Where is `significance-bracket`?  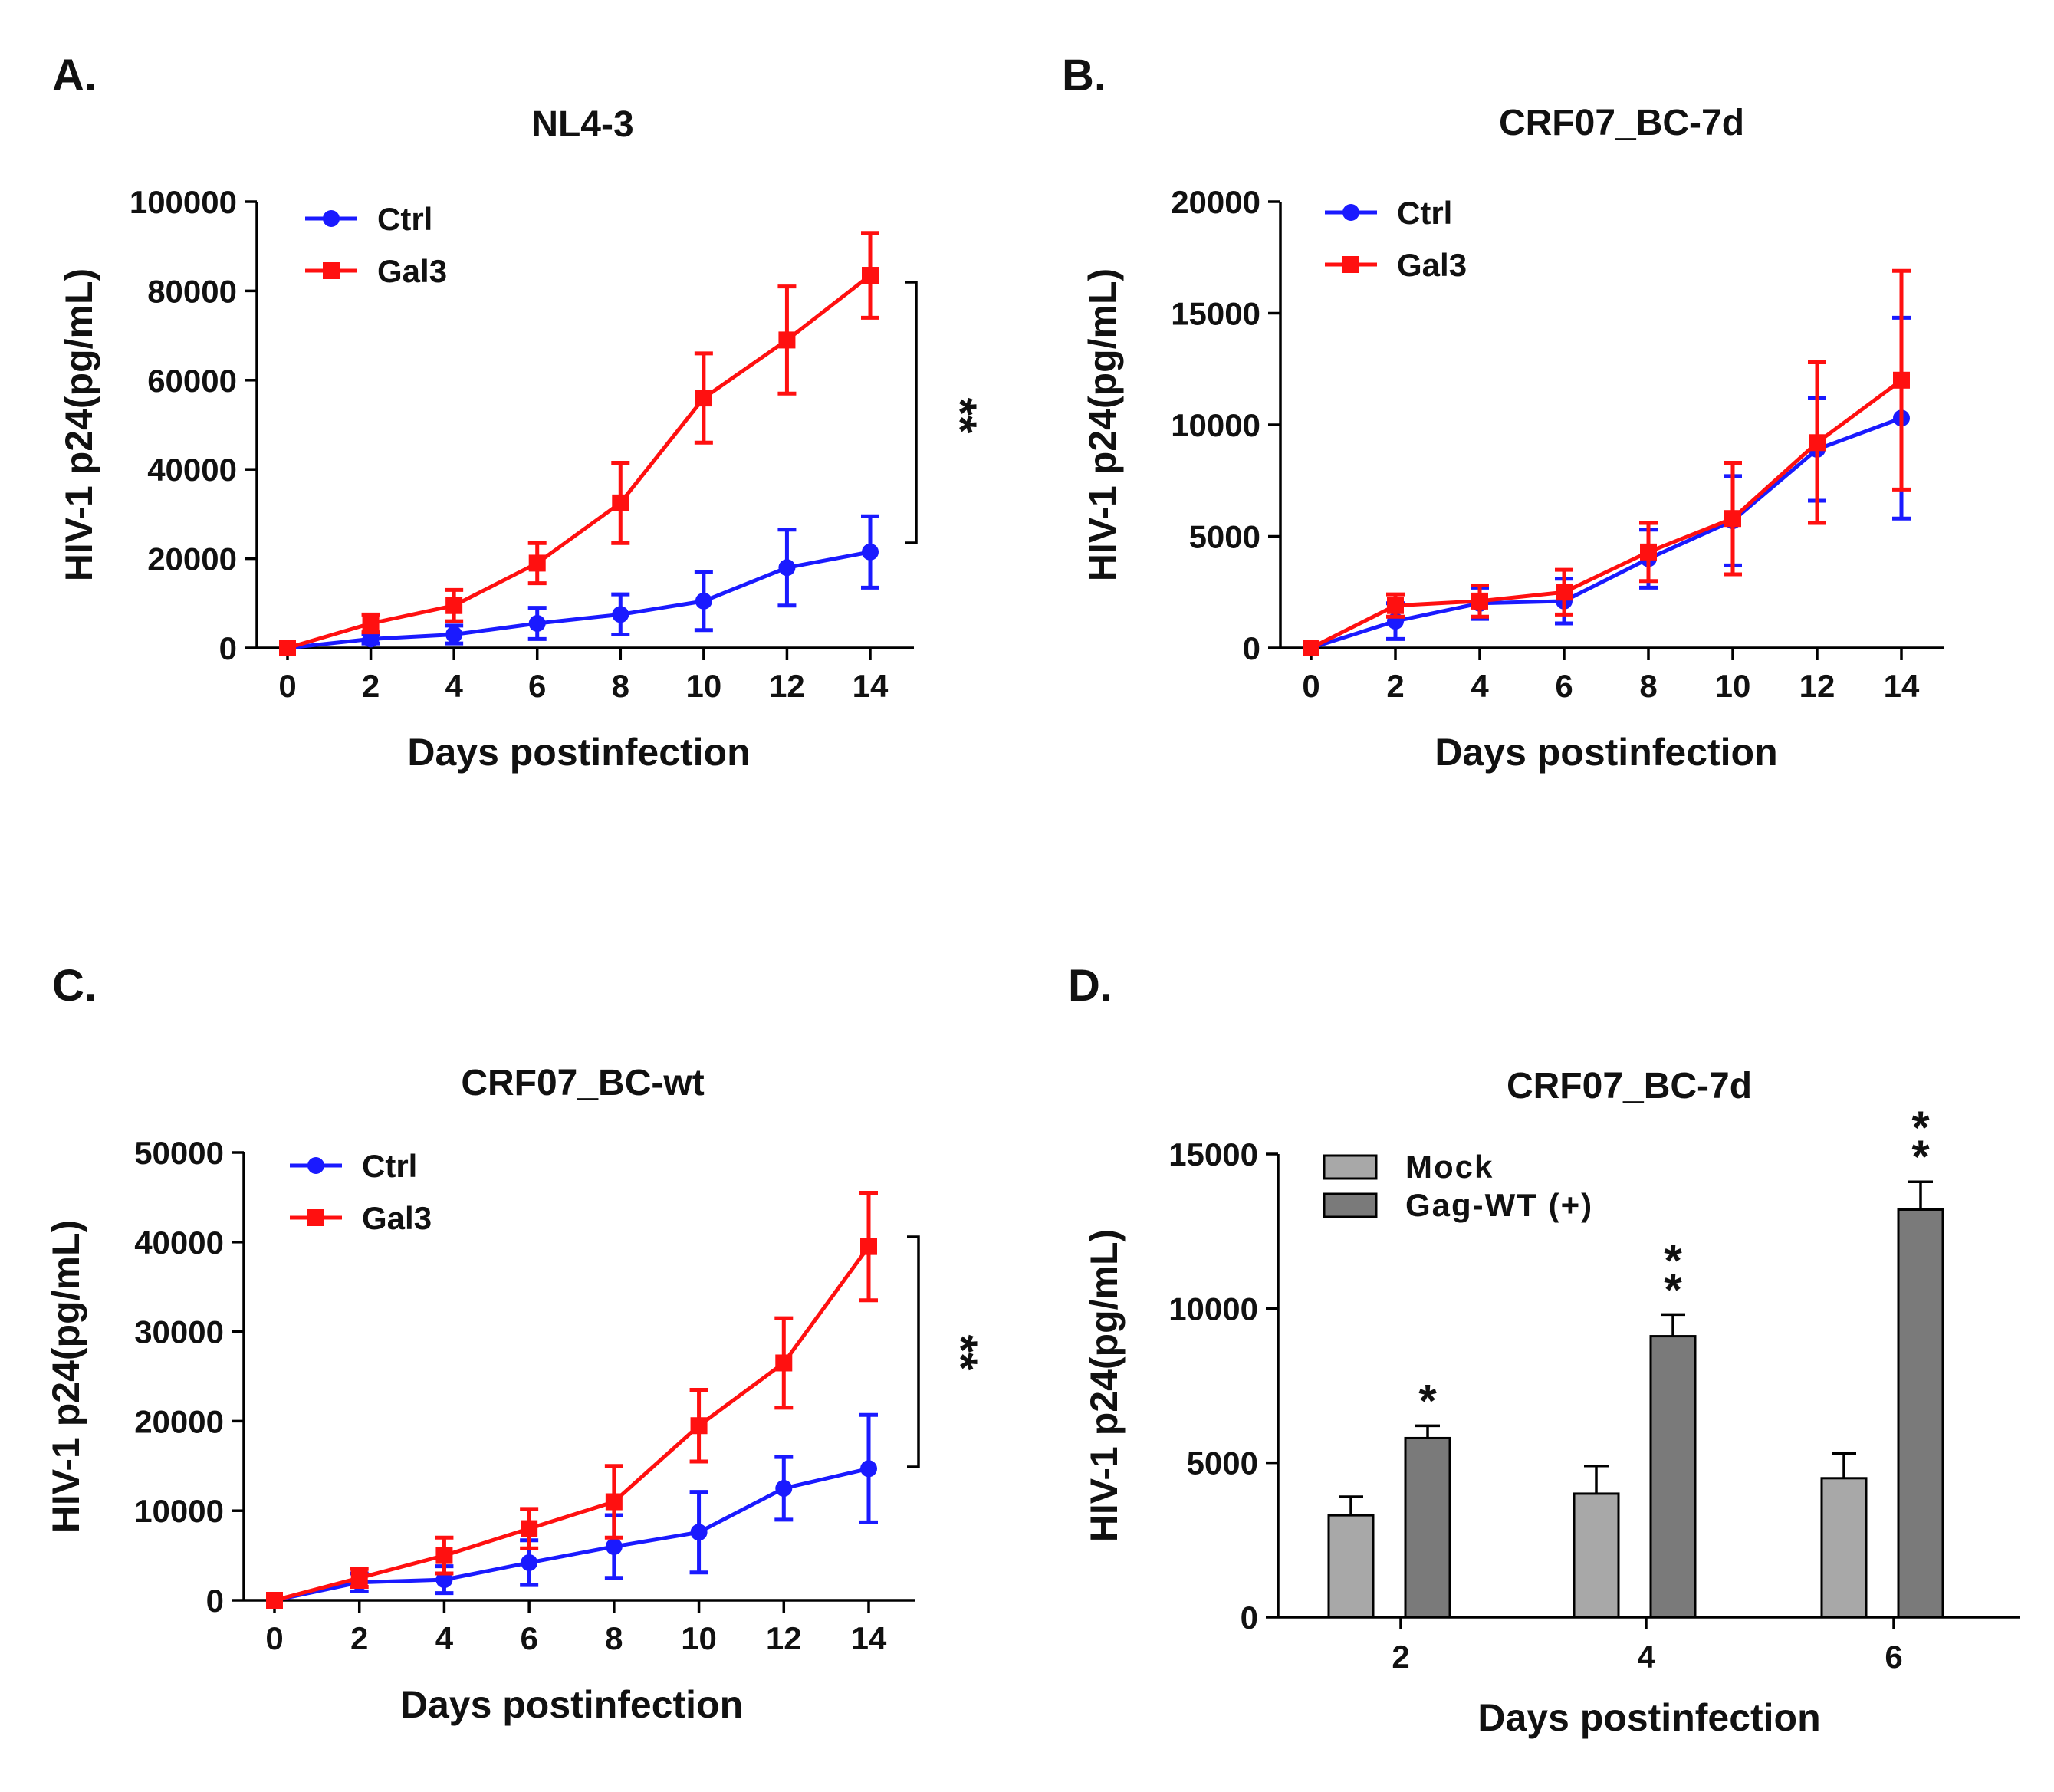 significance-bracket is located at coordinates (911, 412).